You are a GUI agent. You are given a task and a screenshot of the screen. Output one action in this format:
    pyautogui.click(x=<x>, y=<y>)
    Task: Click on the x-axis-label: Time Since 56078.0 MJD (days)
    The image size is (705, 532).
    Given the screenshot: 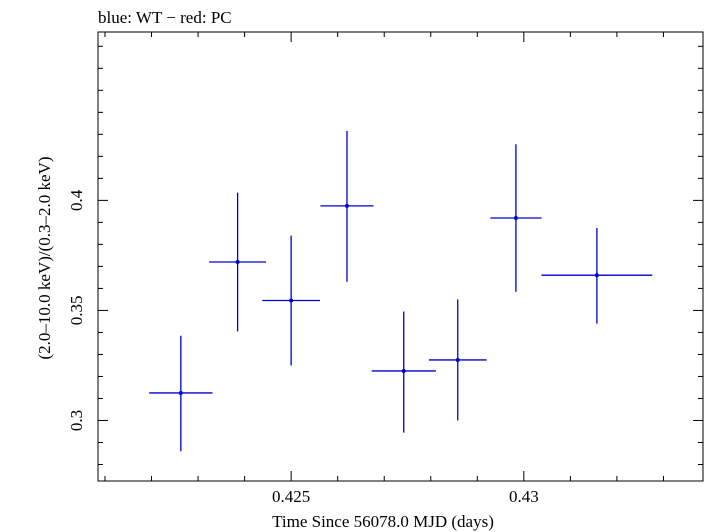 What is the action you would take?
    pyautogui.click(x=383, y=521)
    